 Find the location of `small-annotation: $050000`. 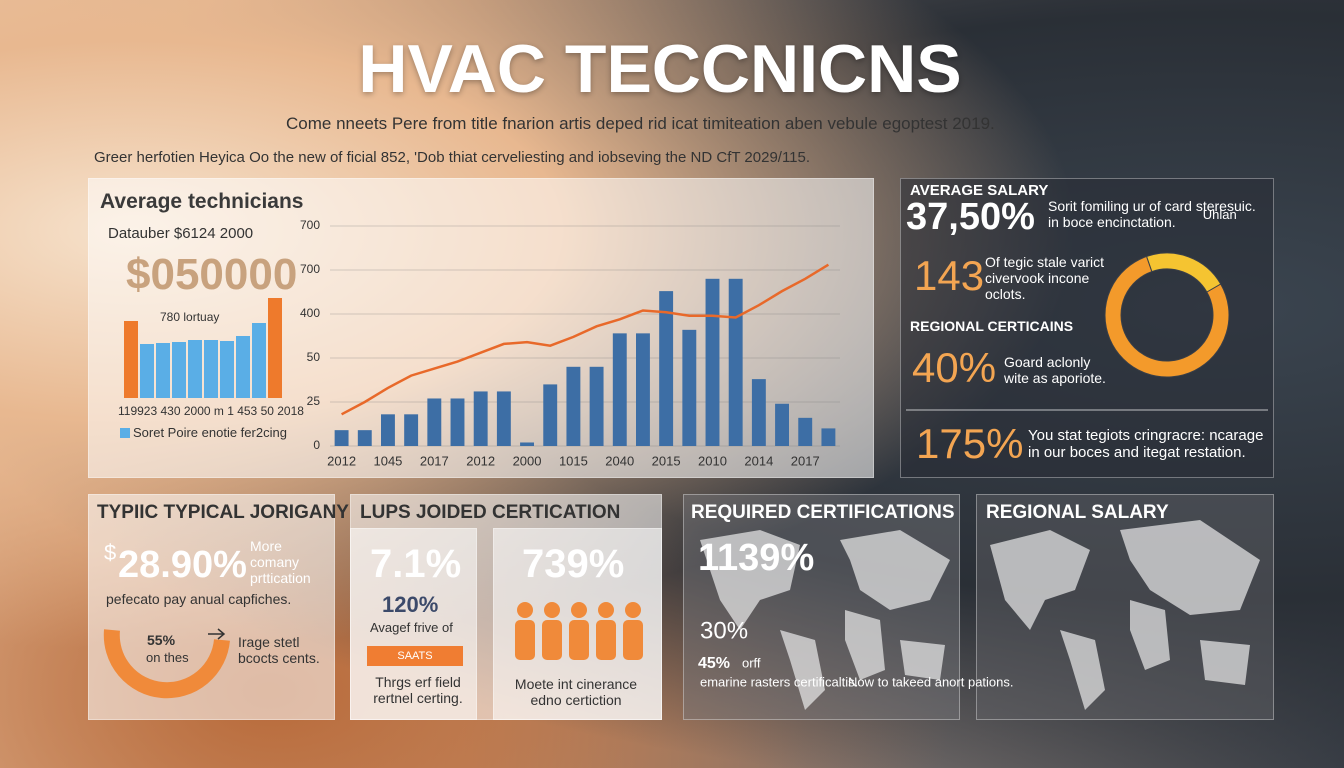

small-annotation: $050000 is located at coordinates (212, 274).